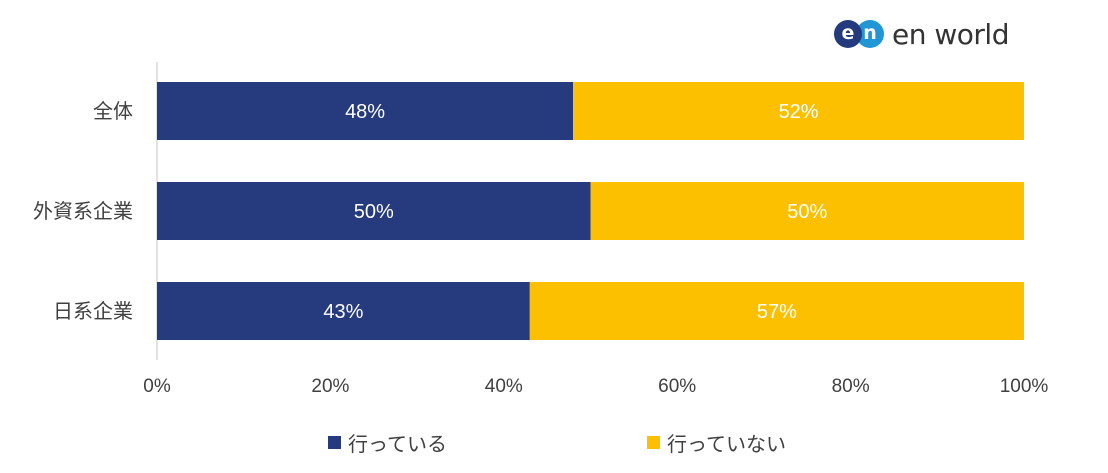 The width and height of the screenshot is (1108, 473). I want to click on category-label: 日系企業, so click(93, 311).